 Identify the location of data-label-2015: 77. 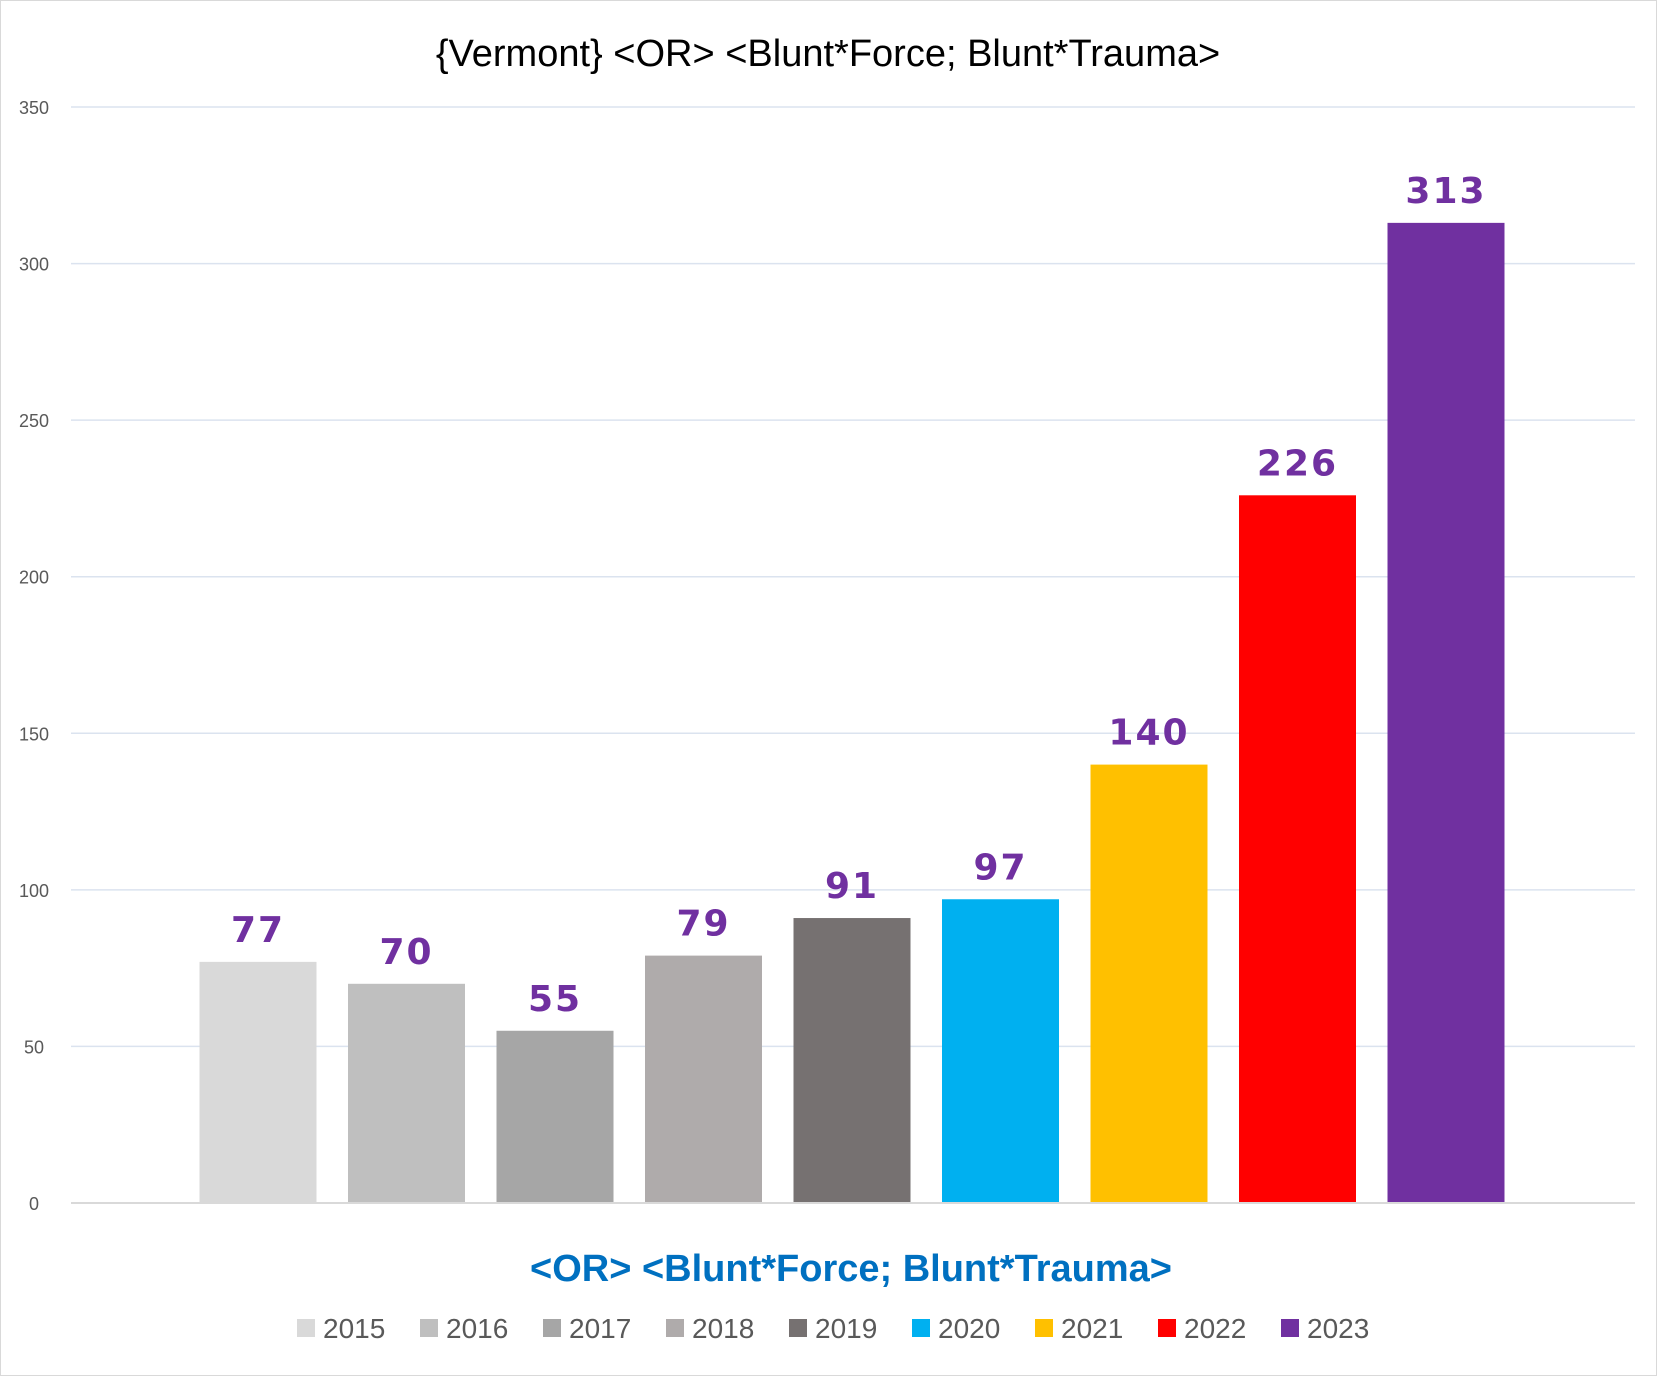
(258, 930).